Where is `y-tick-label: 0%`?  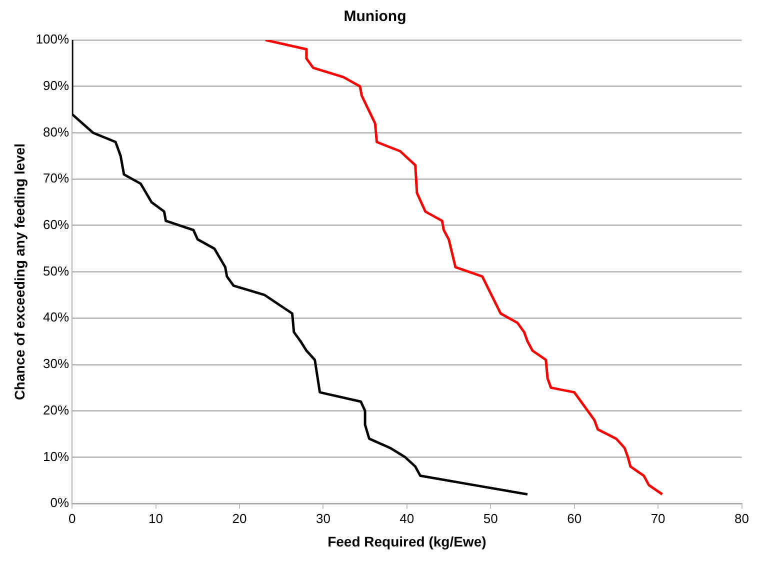
y-tick-label: 0% is located at coordinates (60, 502).